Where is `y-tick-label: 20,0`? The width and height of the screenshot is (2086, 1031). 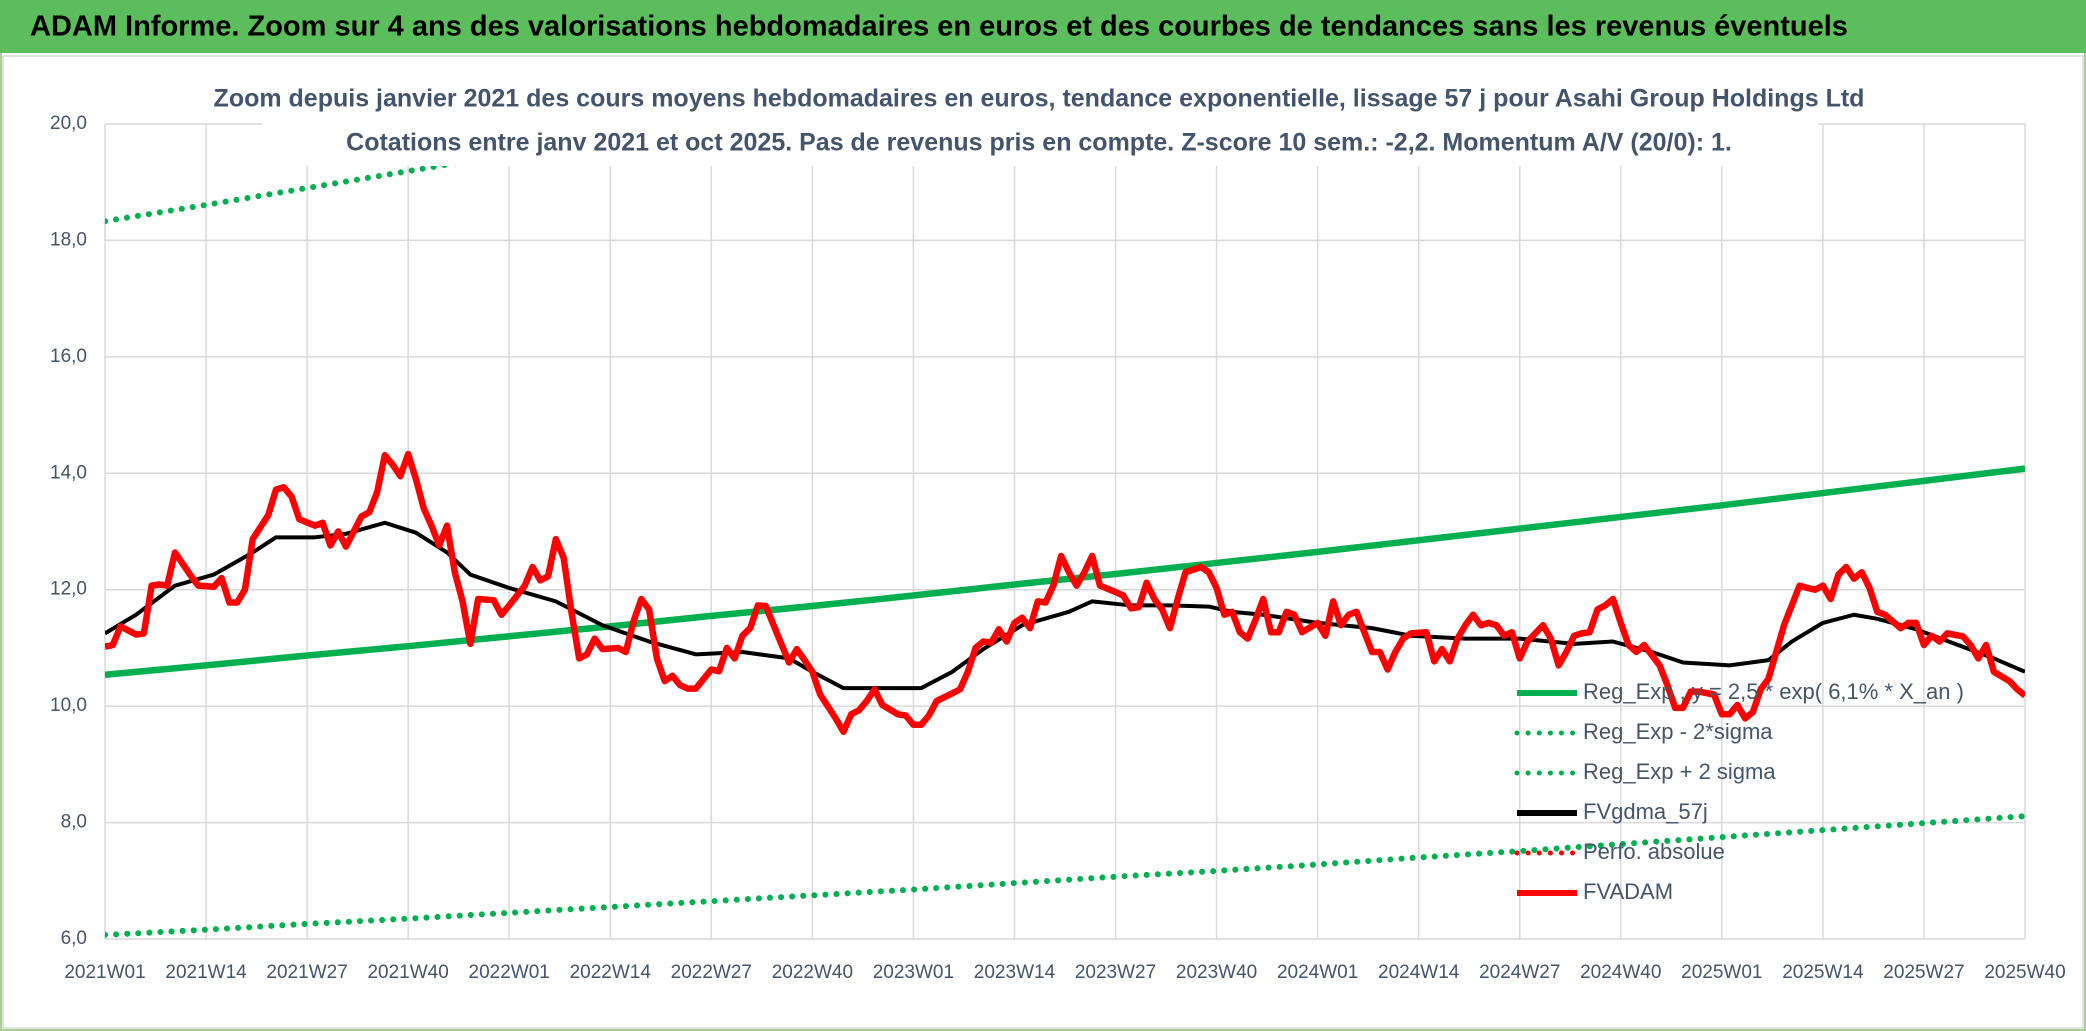 y-tick-label: 20,0 is located at coordinates (68, 123).